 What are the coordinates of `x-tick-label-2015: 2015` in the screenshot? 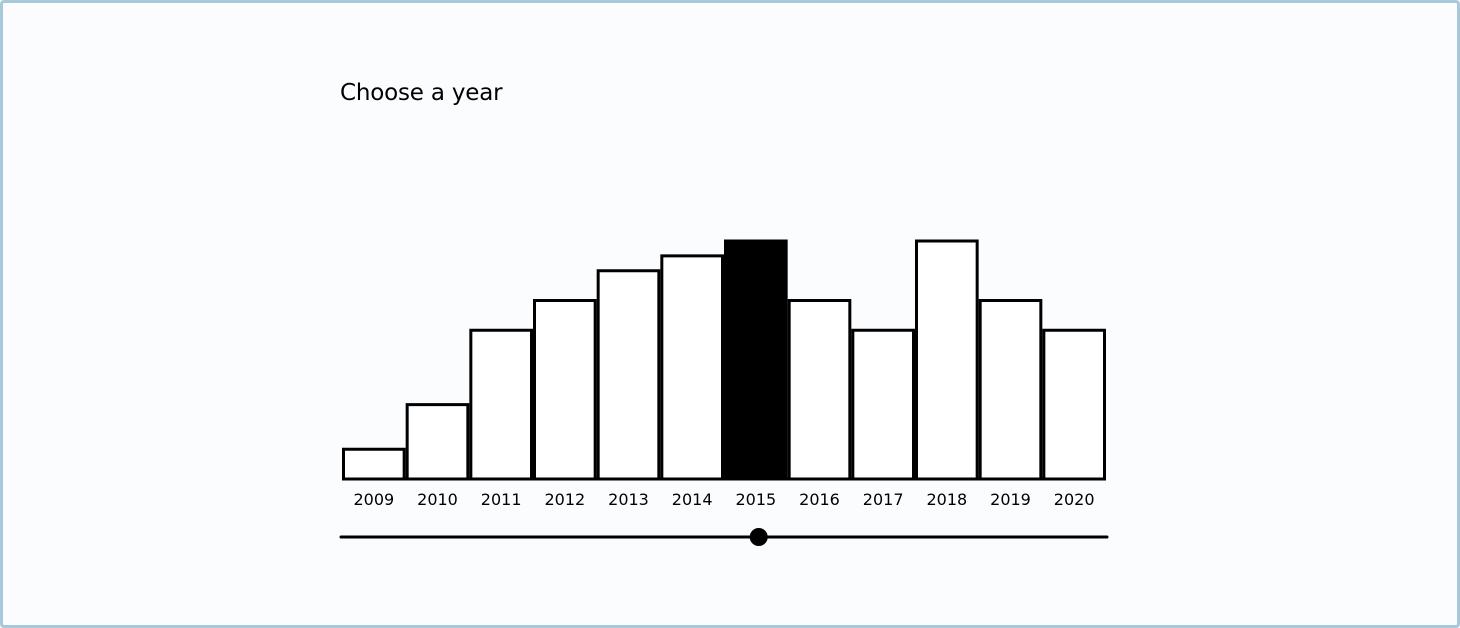 It's located at (755, 499).